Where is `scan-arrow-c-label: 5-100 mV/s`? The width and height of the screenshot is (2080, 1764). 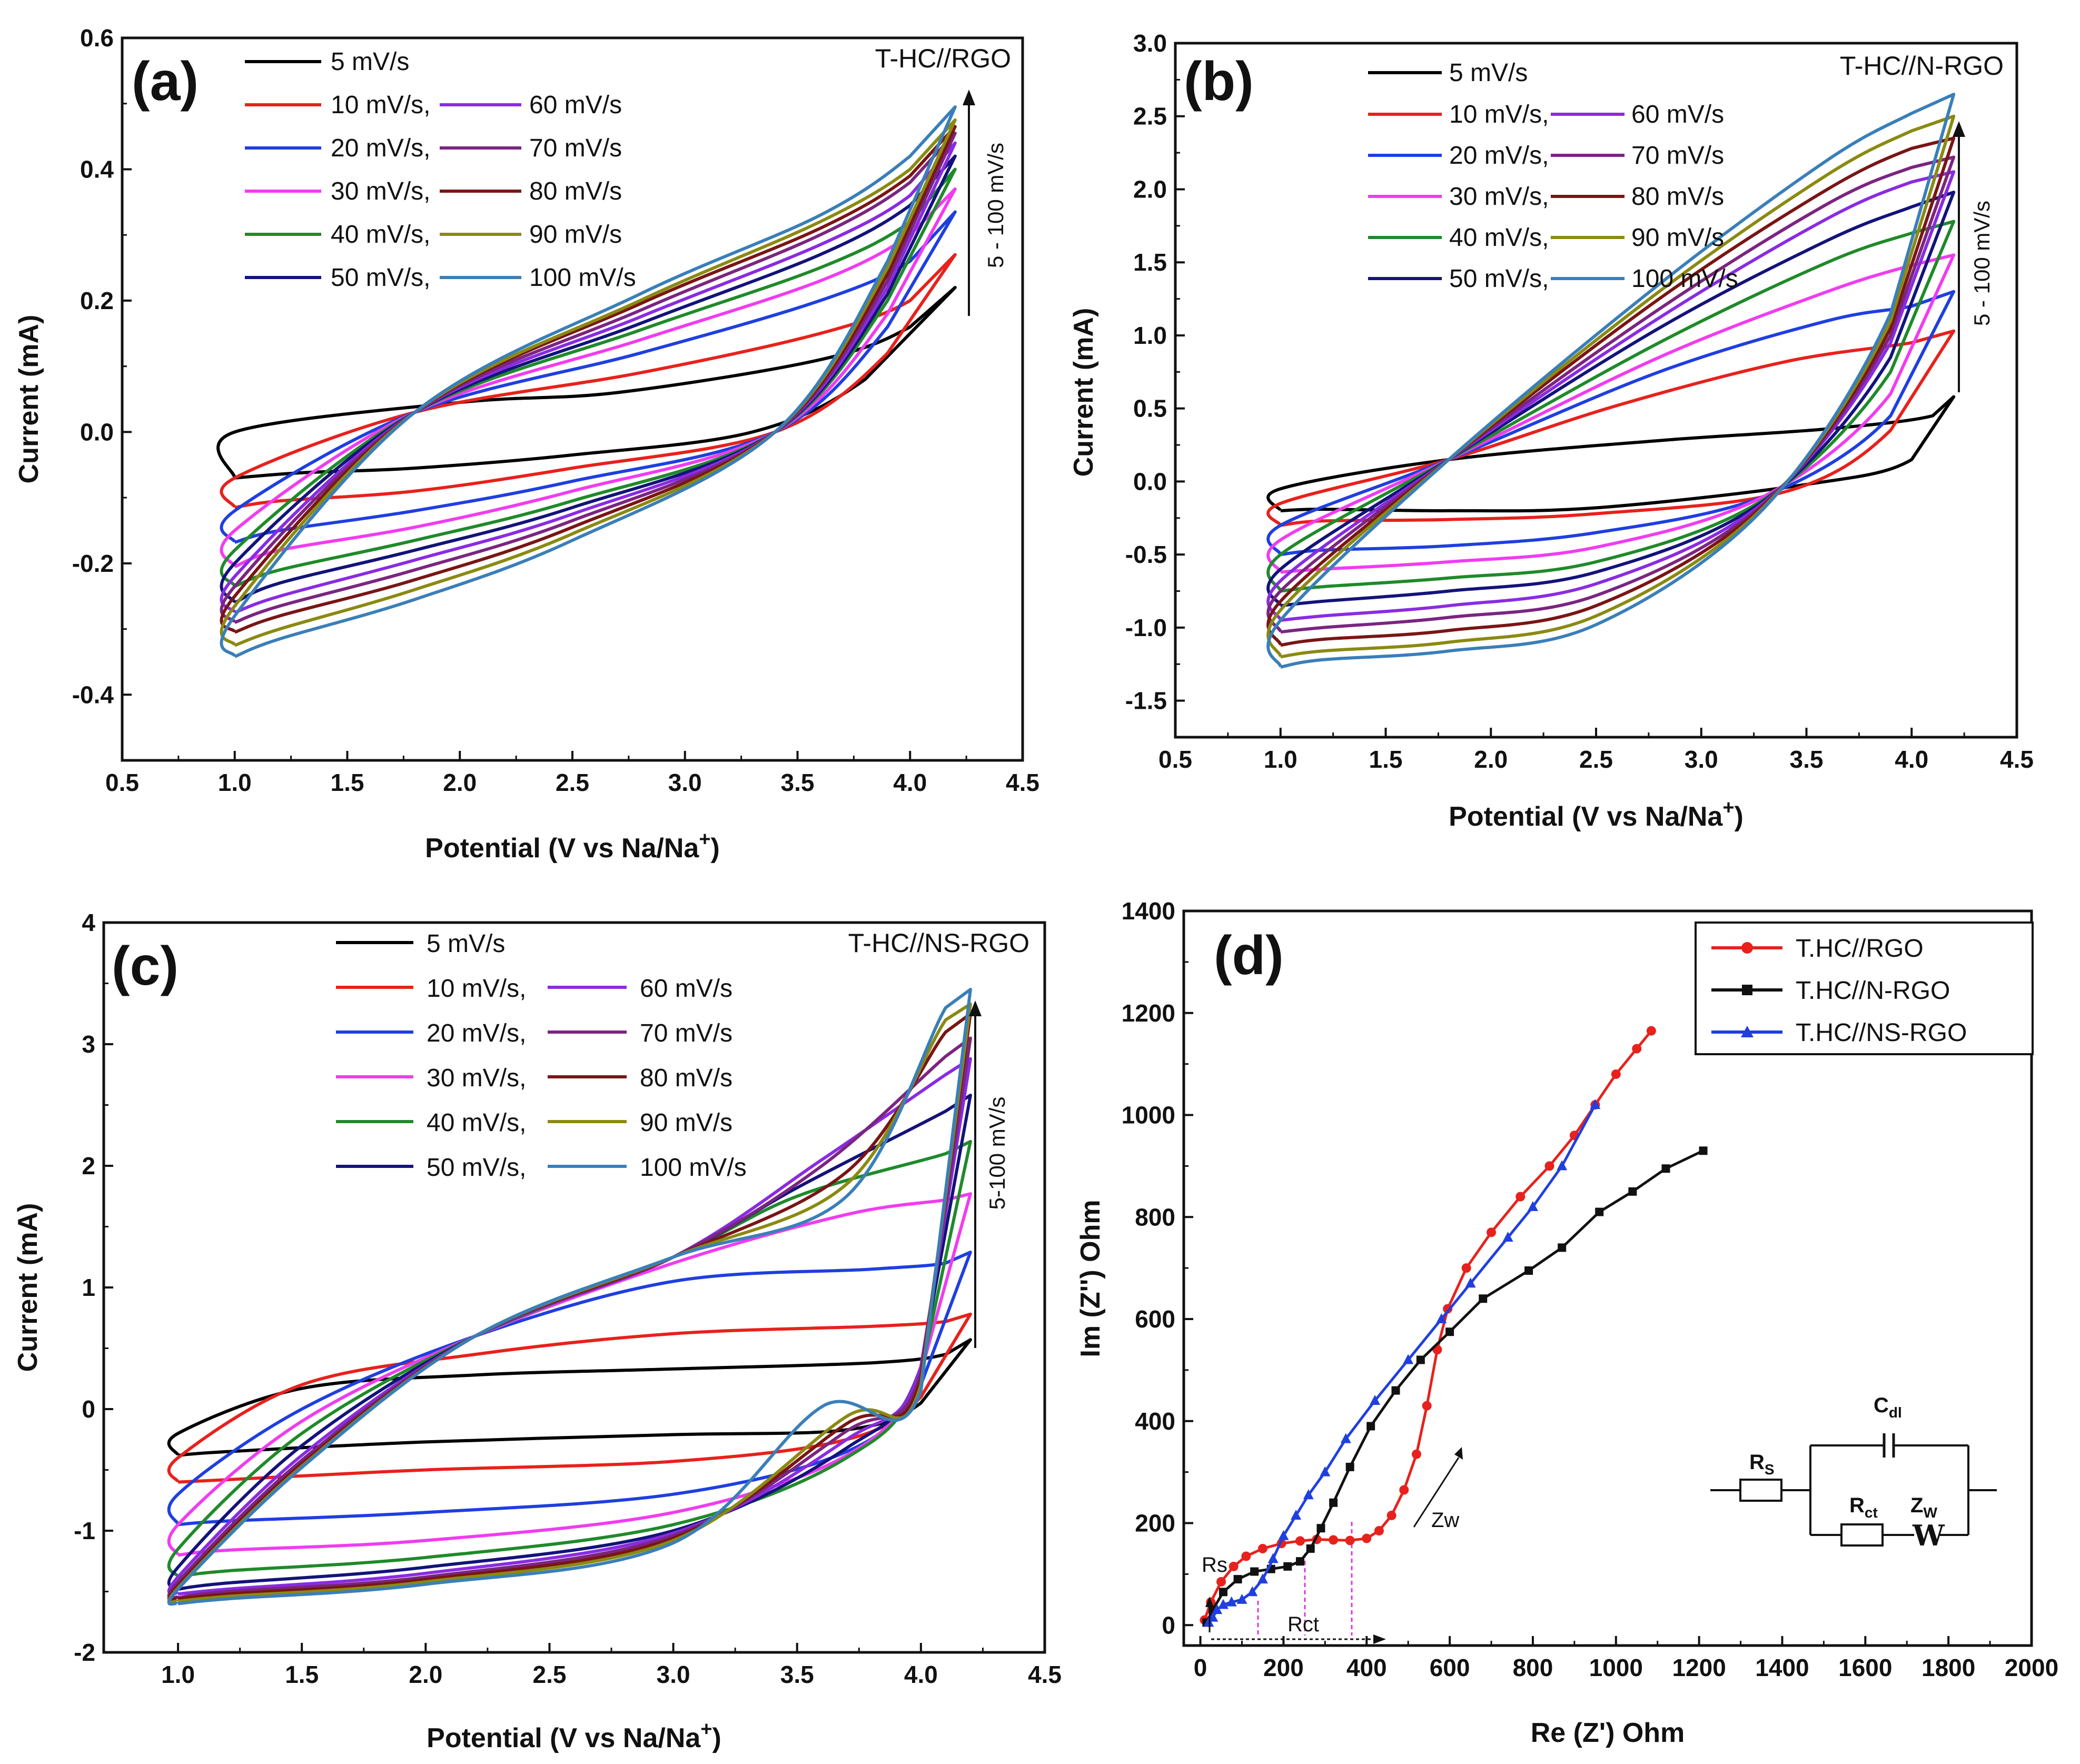
scan-arrow-c-label: 5-100 mV/s is located at coordinates (997, 1153).